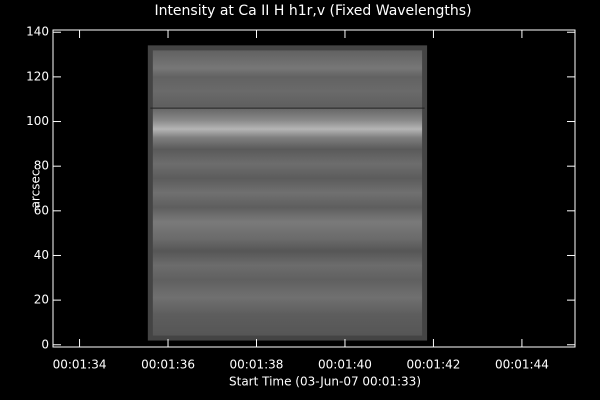 The height and width of the screenshot is (400, 600). Describe the element at coordinates (522, 365) in the screenshot. I see `x-tick-label: 00:01:44` at that location.